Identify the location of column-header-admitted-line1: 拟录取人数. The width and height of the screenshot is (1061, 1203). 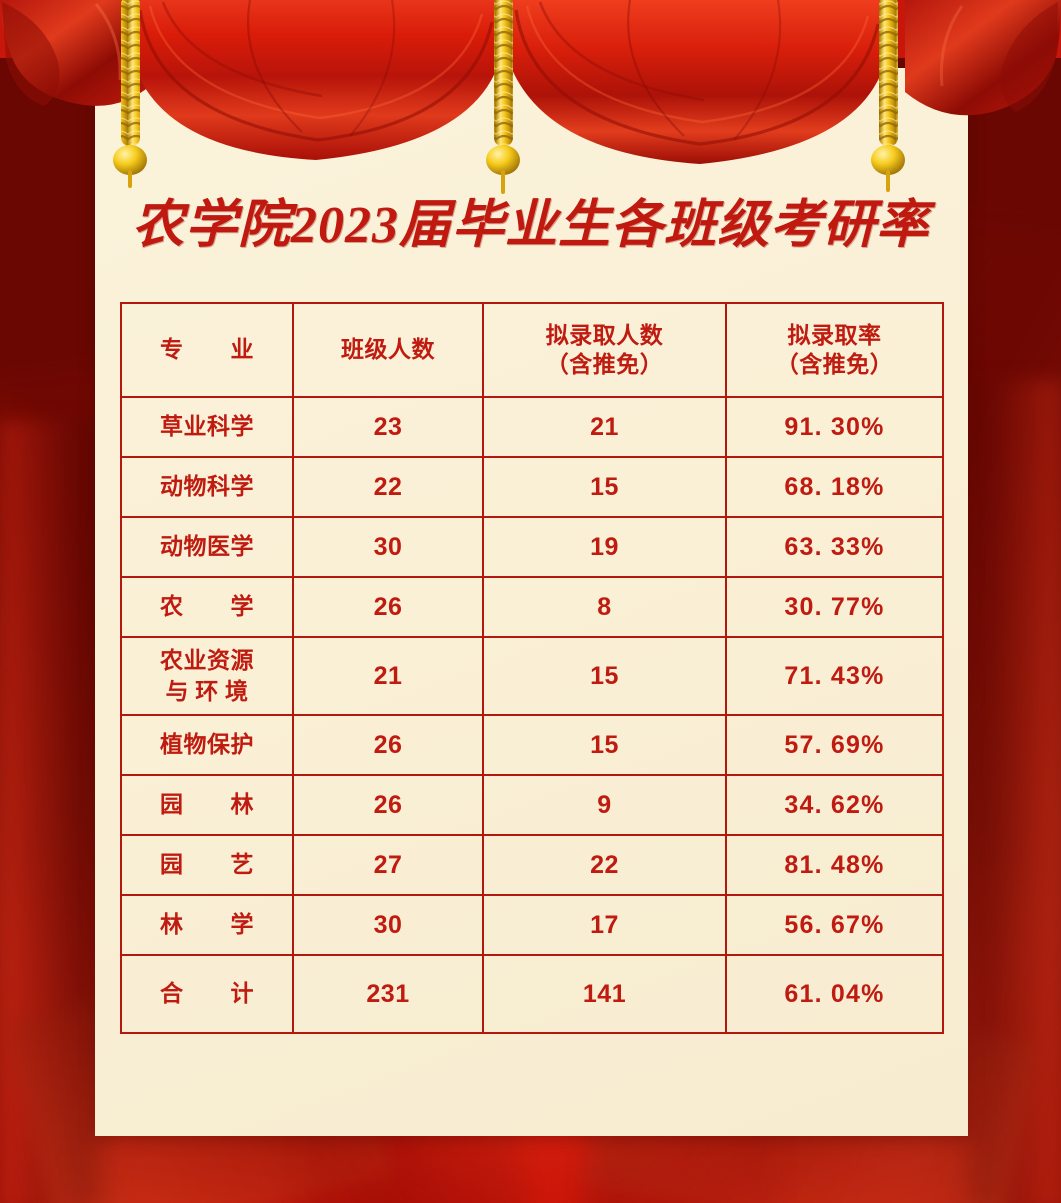
(604, 335).